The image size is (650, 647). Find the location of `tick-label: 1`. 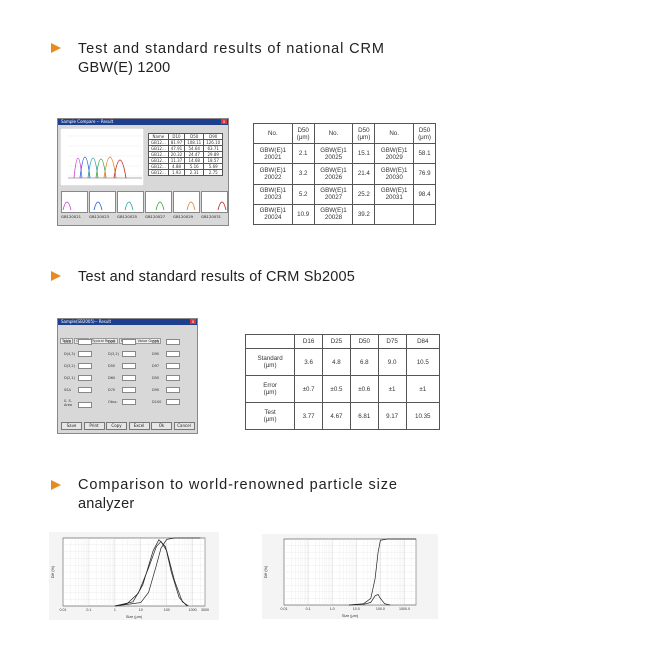

tick-label: 1 is located at coordinates (115, 610).